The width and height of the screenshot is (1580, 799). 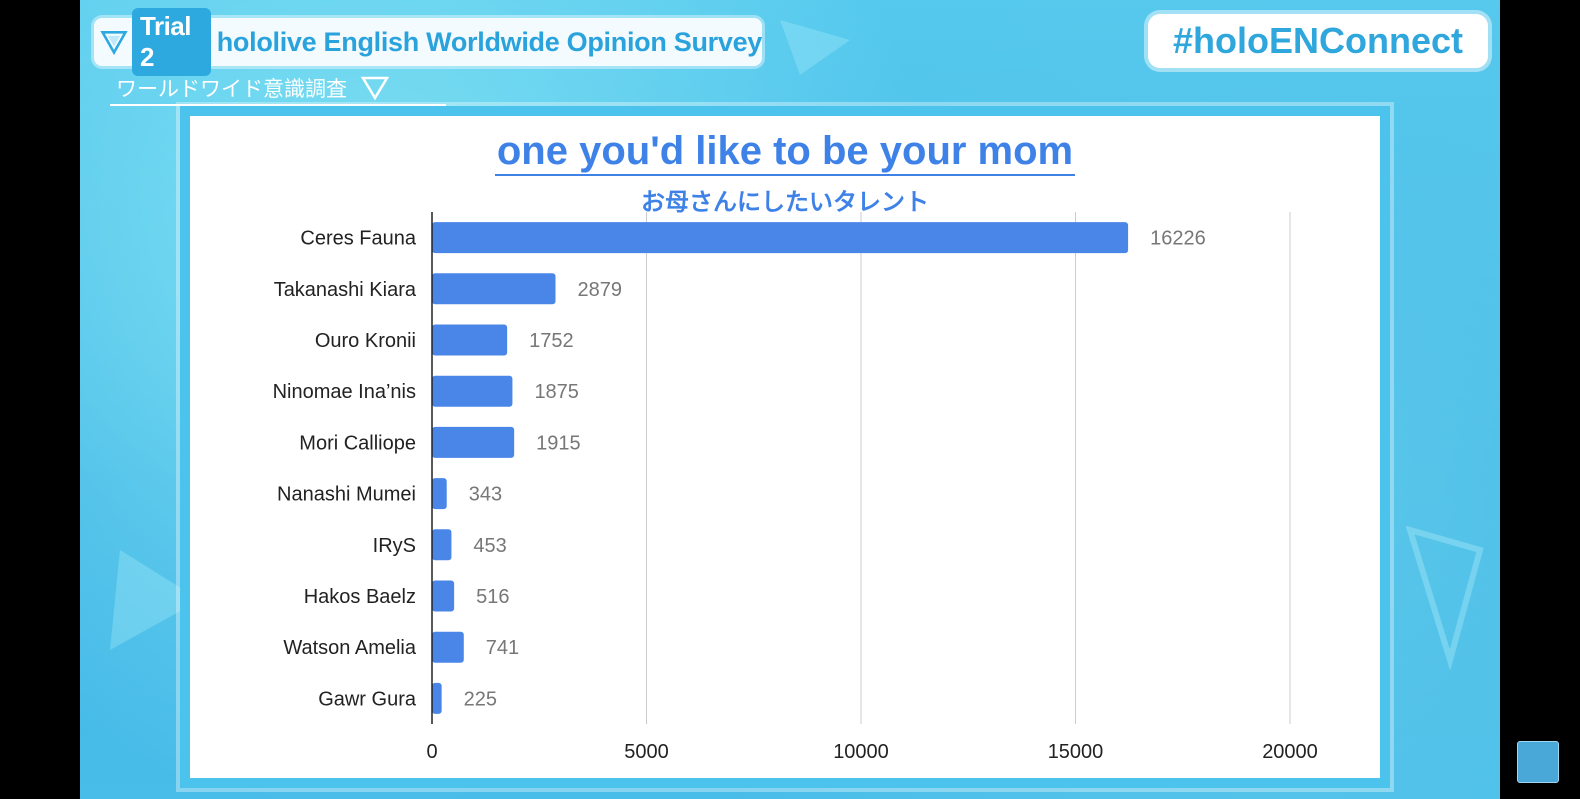 I want to click on survey-subtitle: ワールドワイド意識調査, so click(x=231, y=89).